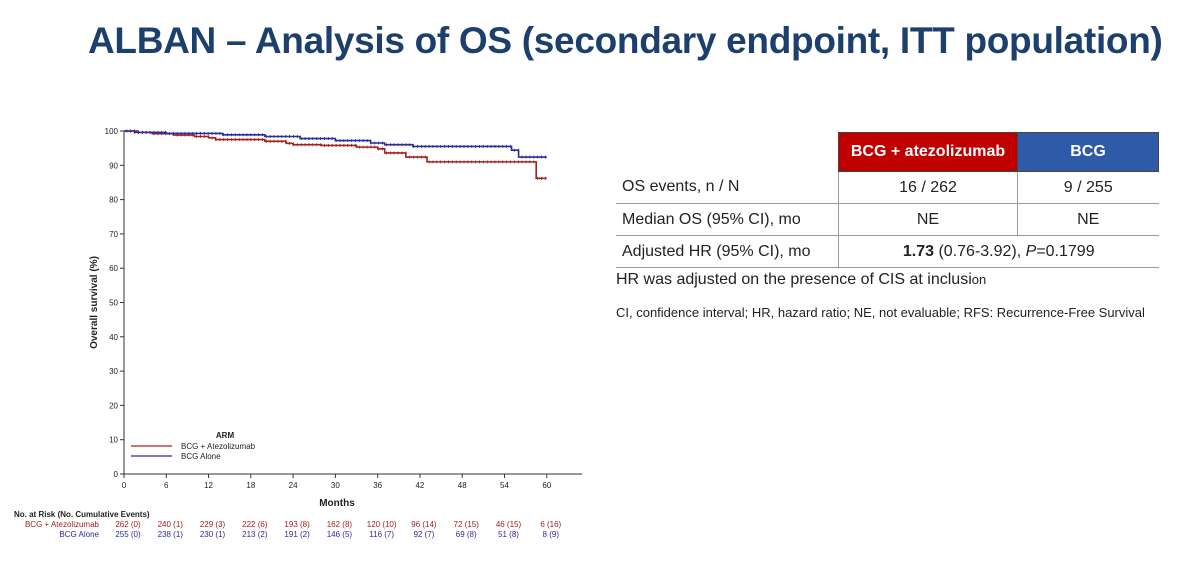  I want to click on x-tick-label: 24, so click(293, 485).